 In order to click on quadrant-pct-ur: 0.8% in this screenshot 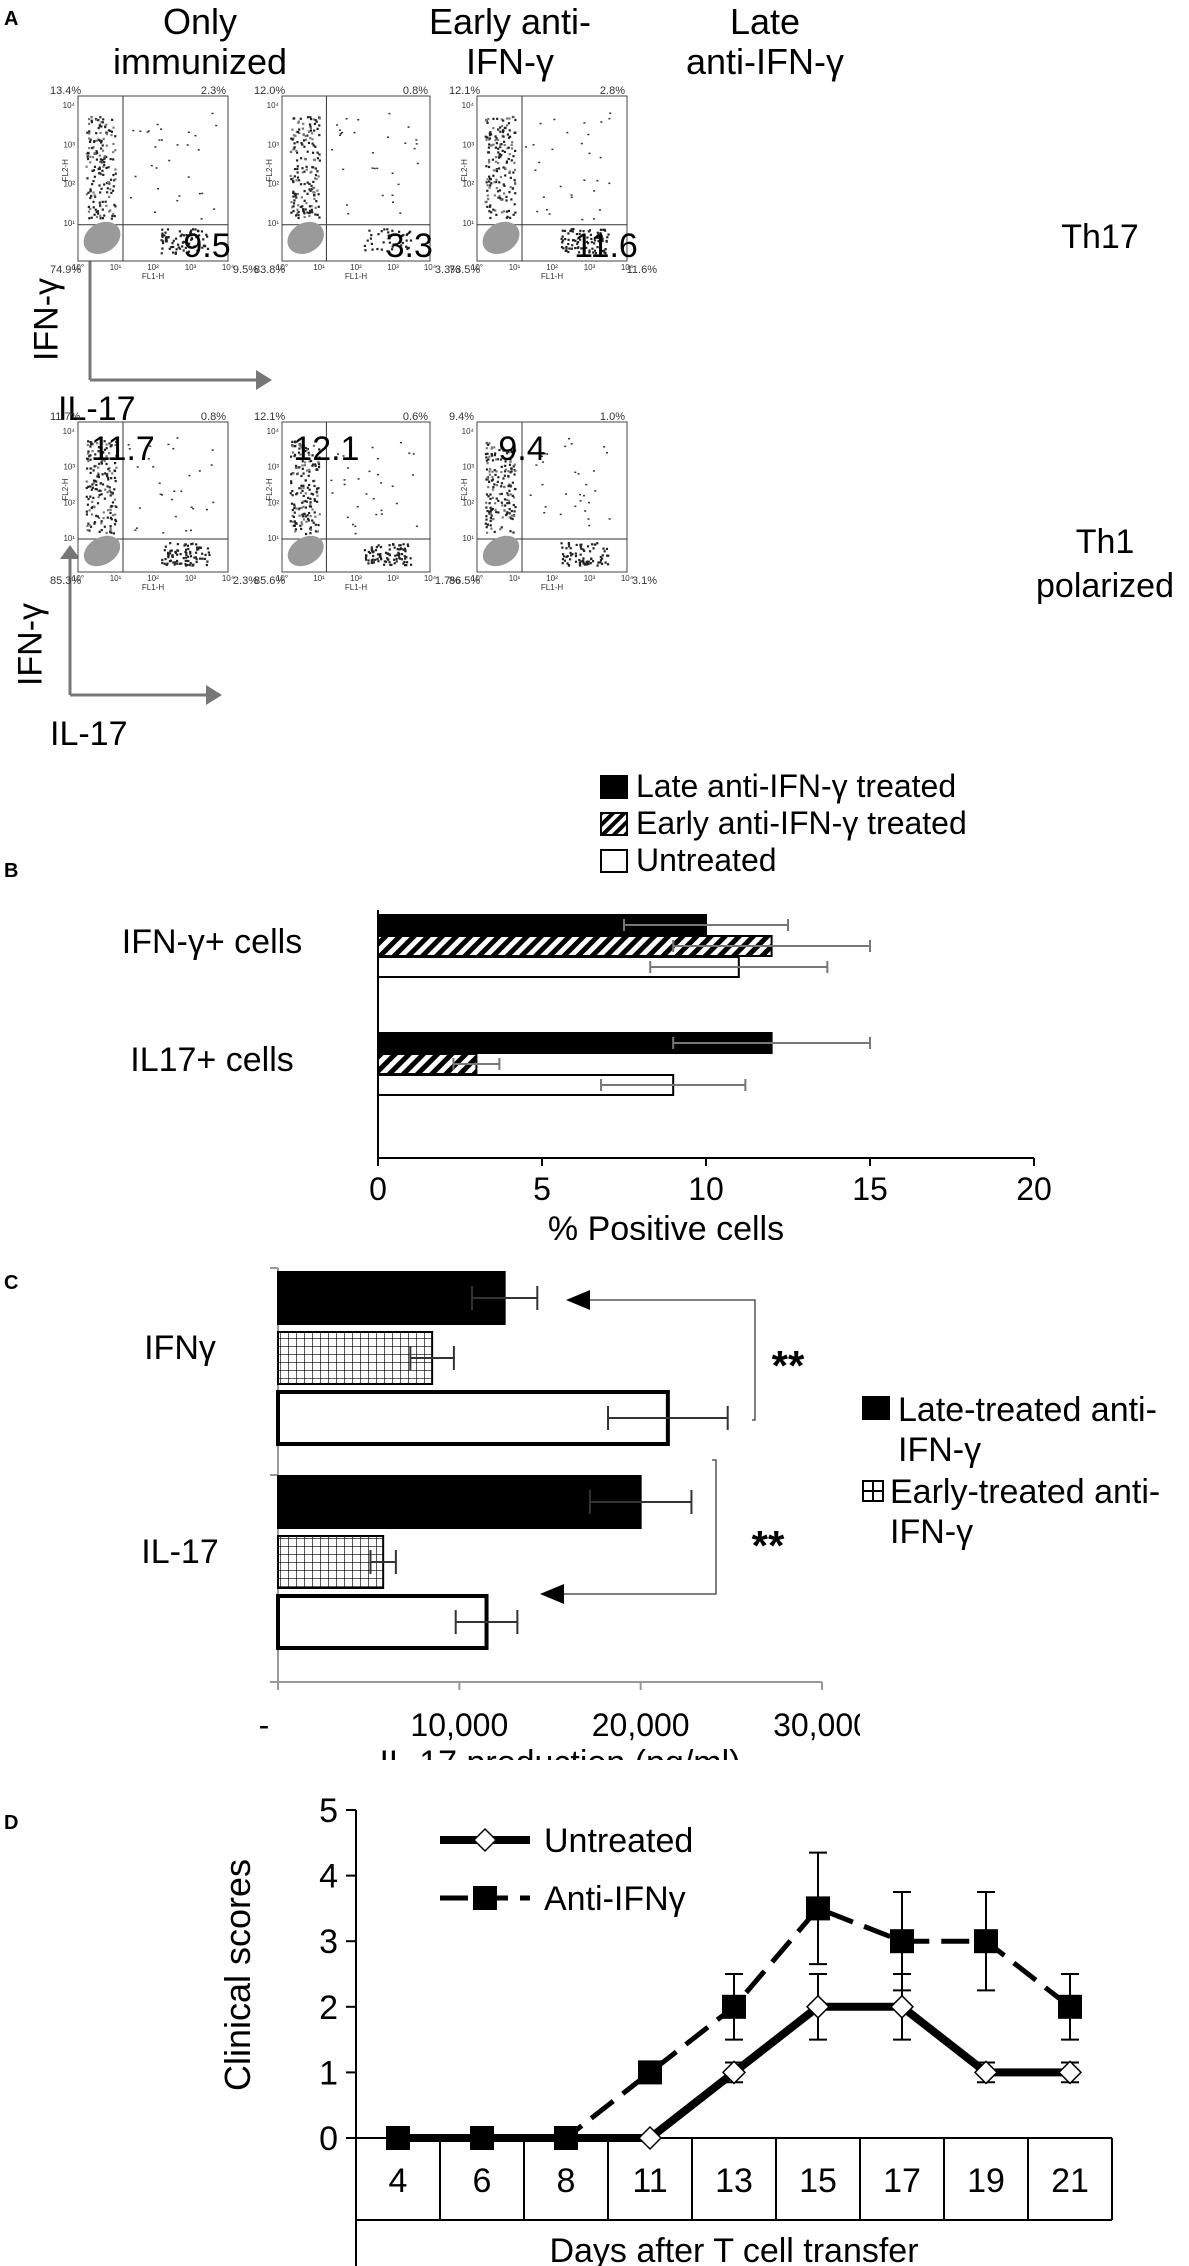, I will do `click(213, 417)`.